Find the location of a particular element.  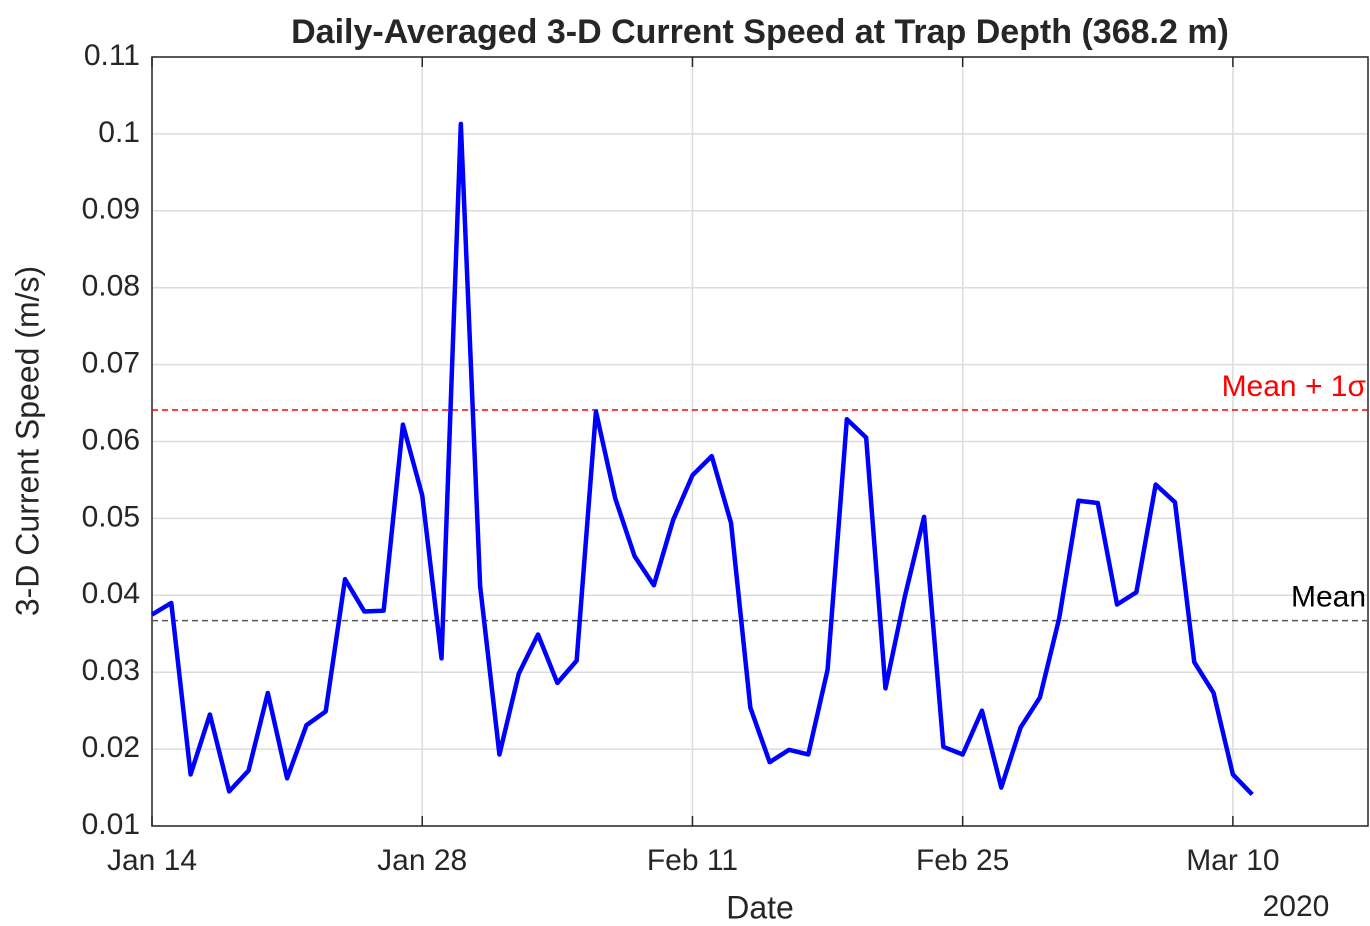

y-tick-label: 0.1 is located at coordinates (119, 132).